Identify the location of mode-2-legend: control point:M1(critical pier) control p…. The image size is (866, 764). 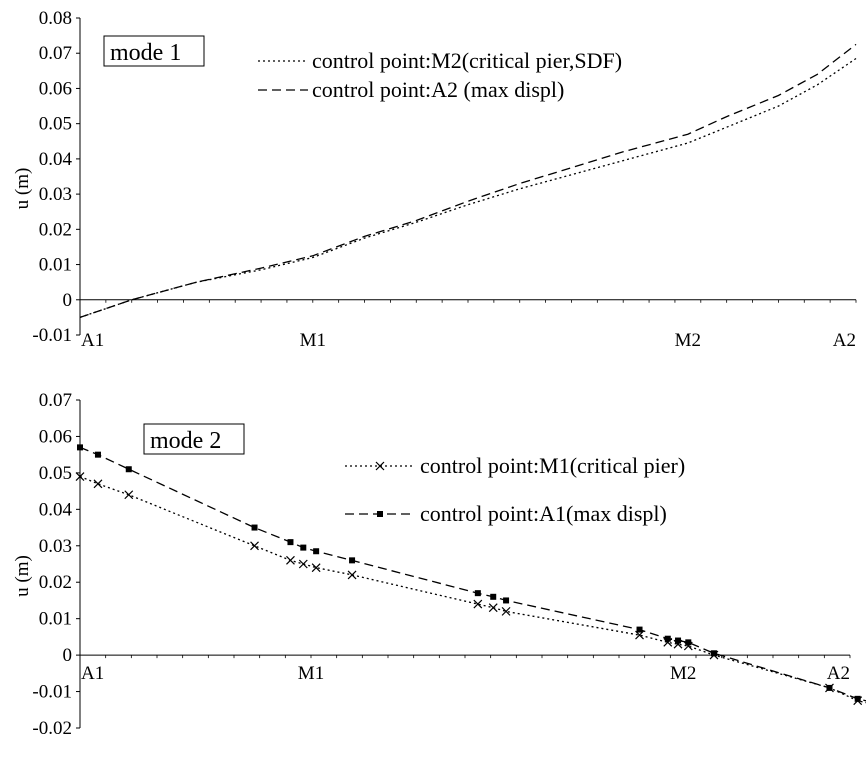
(515, 489).